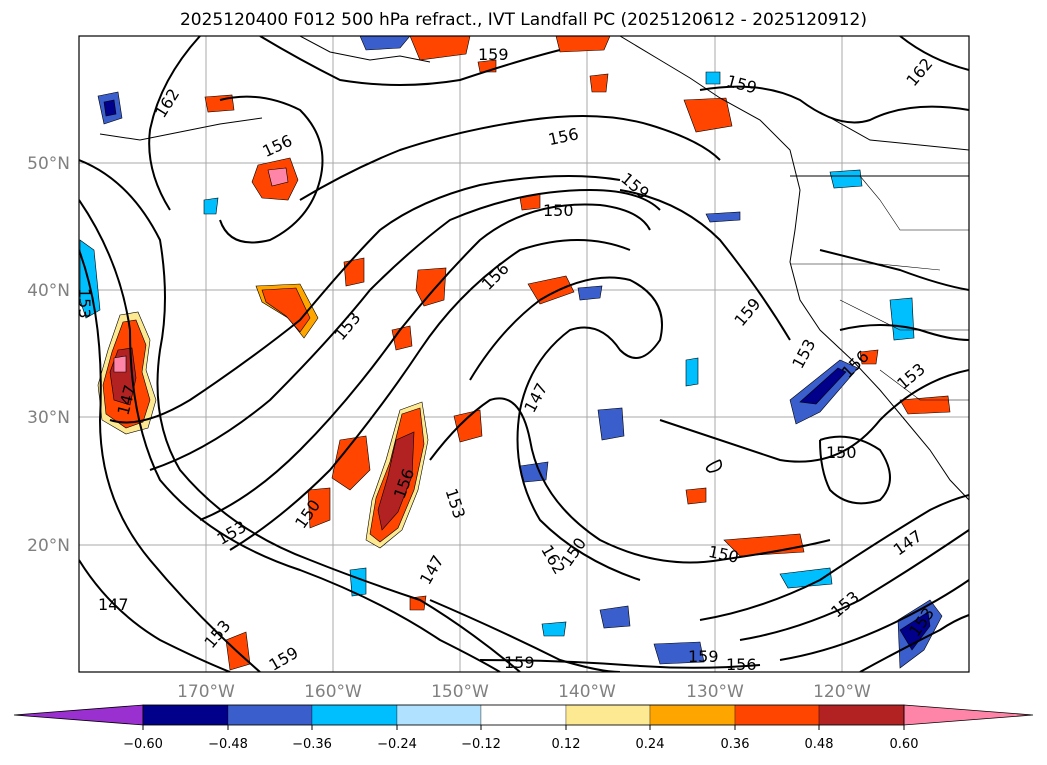 The image size is (1047, 765). What do you see at coordinates (587, 692) in the screenshot?
I see `lon-label: 140°W` at bounding box center [587, 692].